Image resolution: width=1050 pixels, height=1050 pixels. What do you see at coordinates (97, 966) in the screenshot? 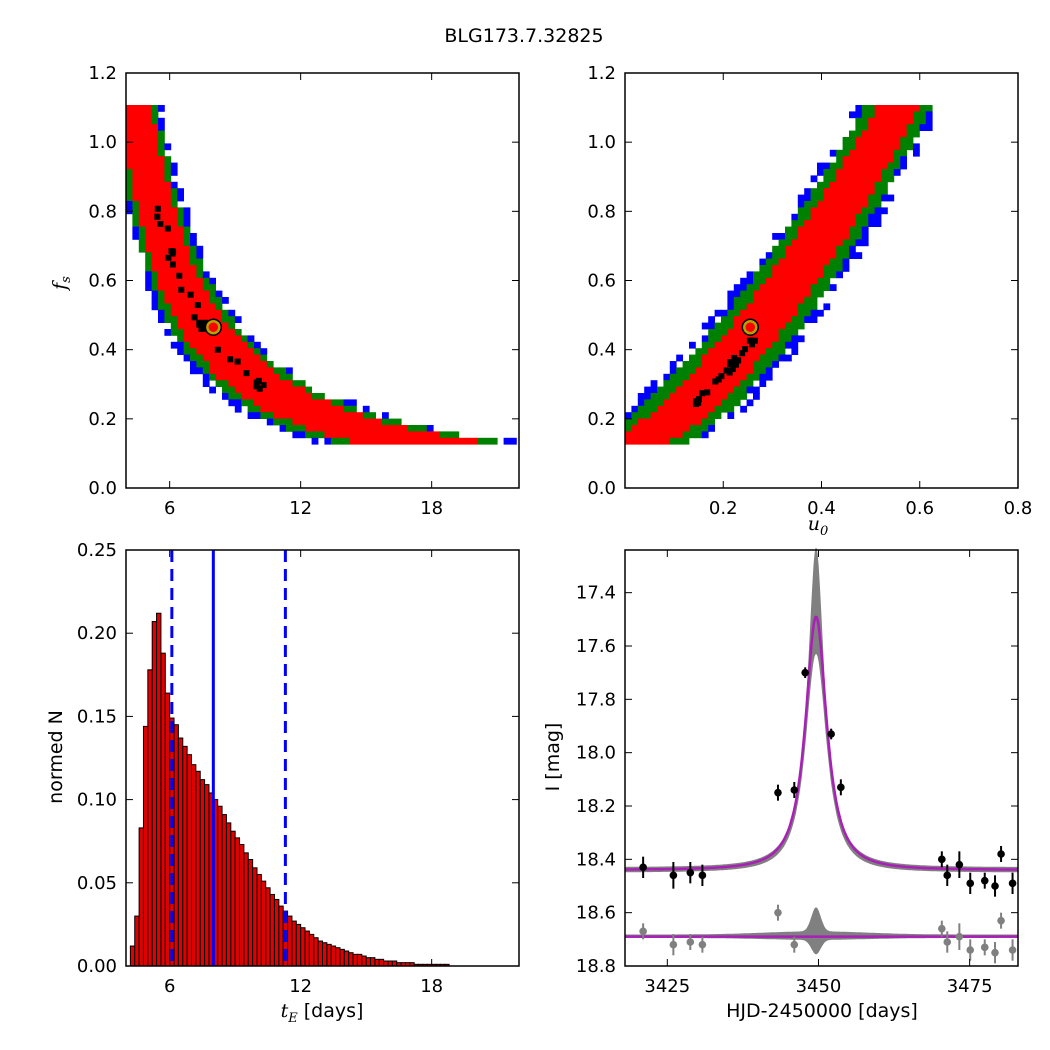
I see `panel-tE-hist-ytick-label: 0.00` at bounding box center [97, 966].